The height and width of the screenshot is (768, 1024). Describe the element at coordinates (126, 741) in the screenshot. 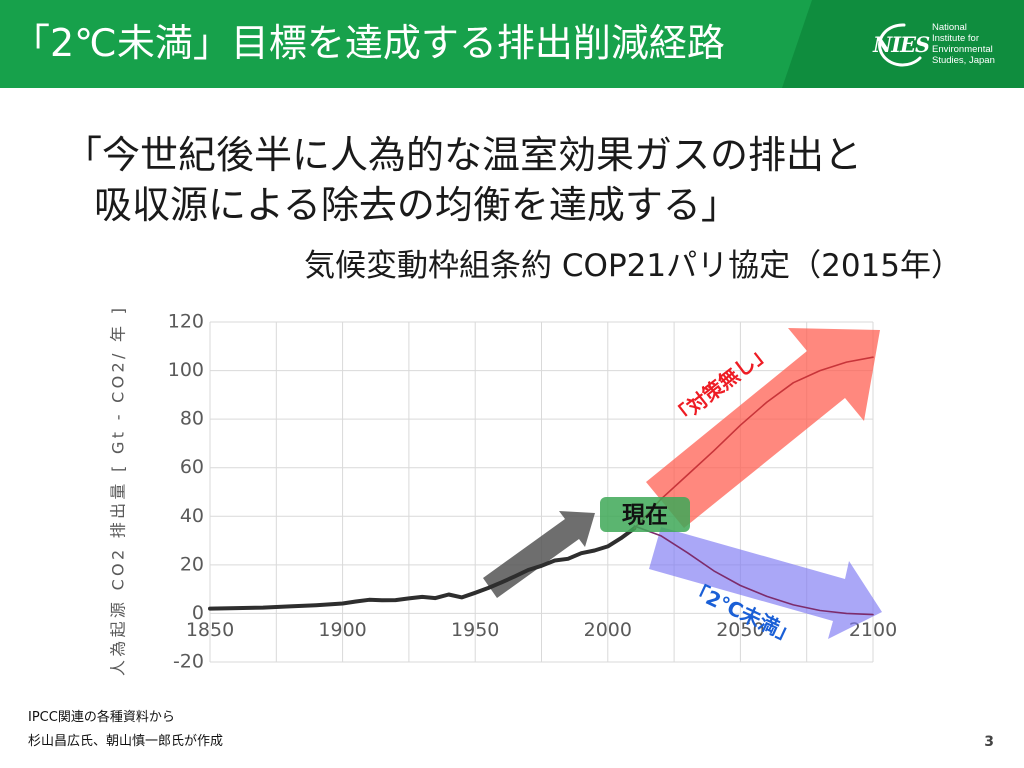

I see `author-note: 杉山昌広氏、朝山慎一郎氏が作成` at that location.